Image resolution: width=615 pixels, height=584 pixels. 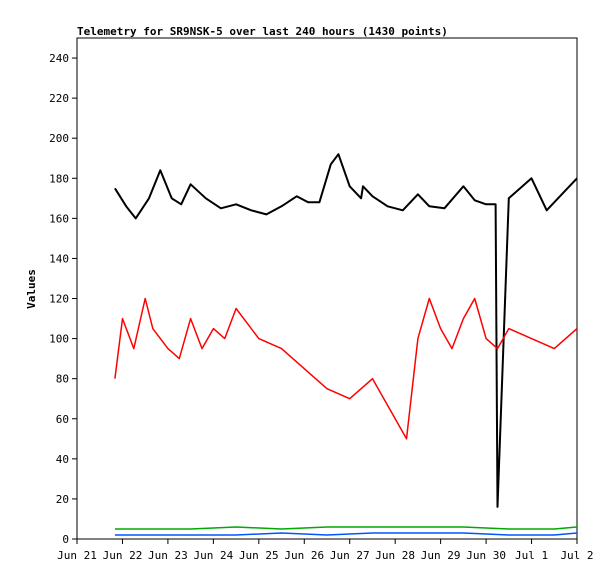 What do you see at coordinates (168, 555) in the screenshot?
I see `x-tick-label: Jun 23` at bounding box center [168, 555].